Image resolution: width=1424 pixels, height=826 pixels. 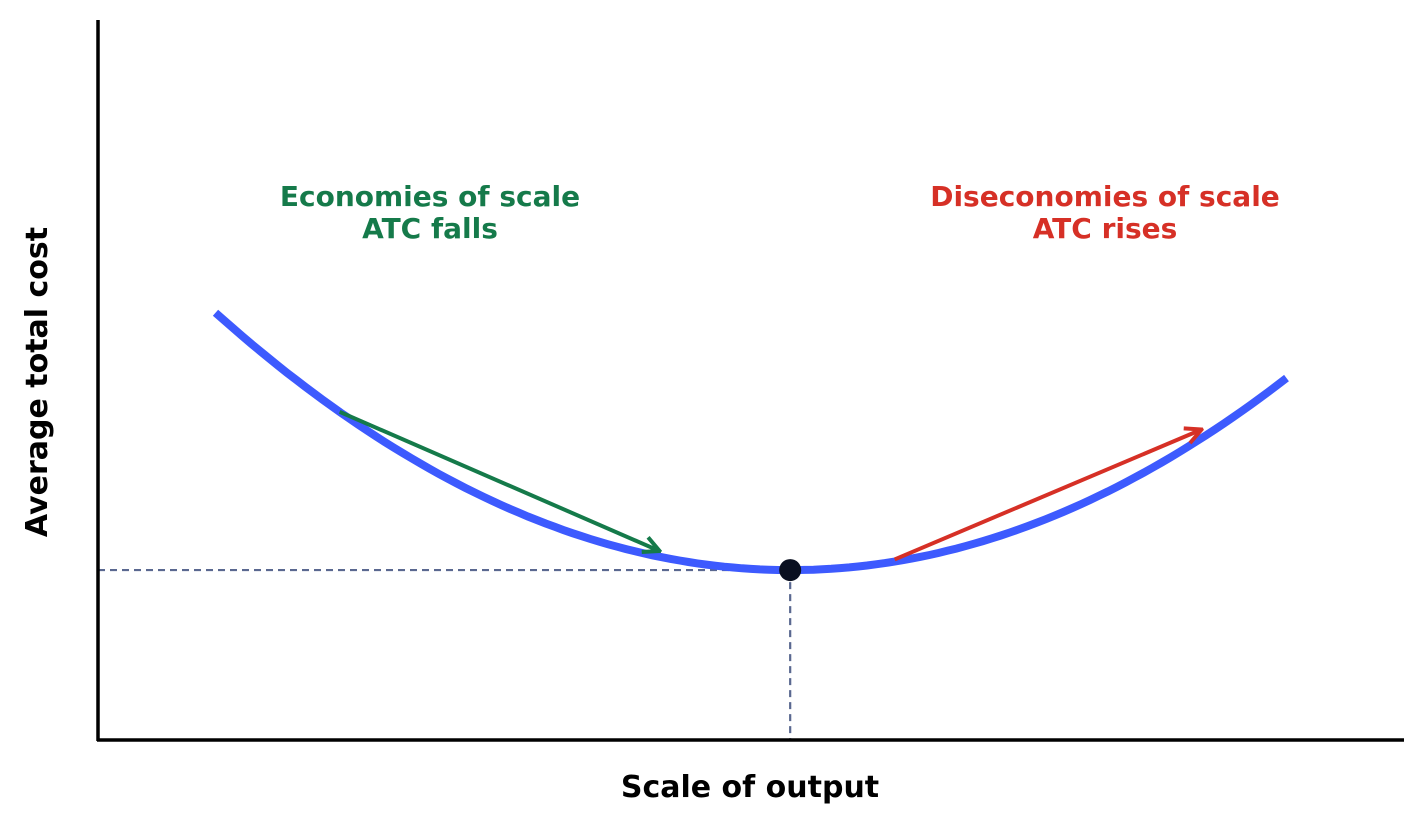 What do you see at coordinates (499, 480) in the screenshot?
I see `economies-arrow` at bounding box center [499, 480].